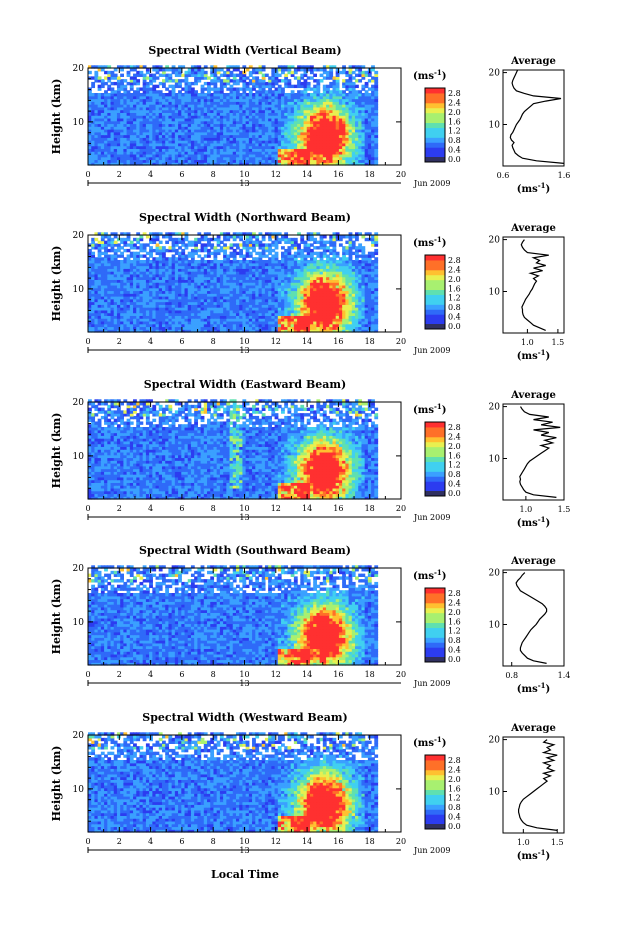  What do you see at coordinates (423, 76) in the screenshot?
I see `colorbar-unit-base: (ms` at bounding box center [423, 76].